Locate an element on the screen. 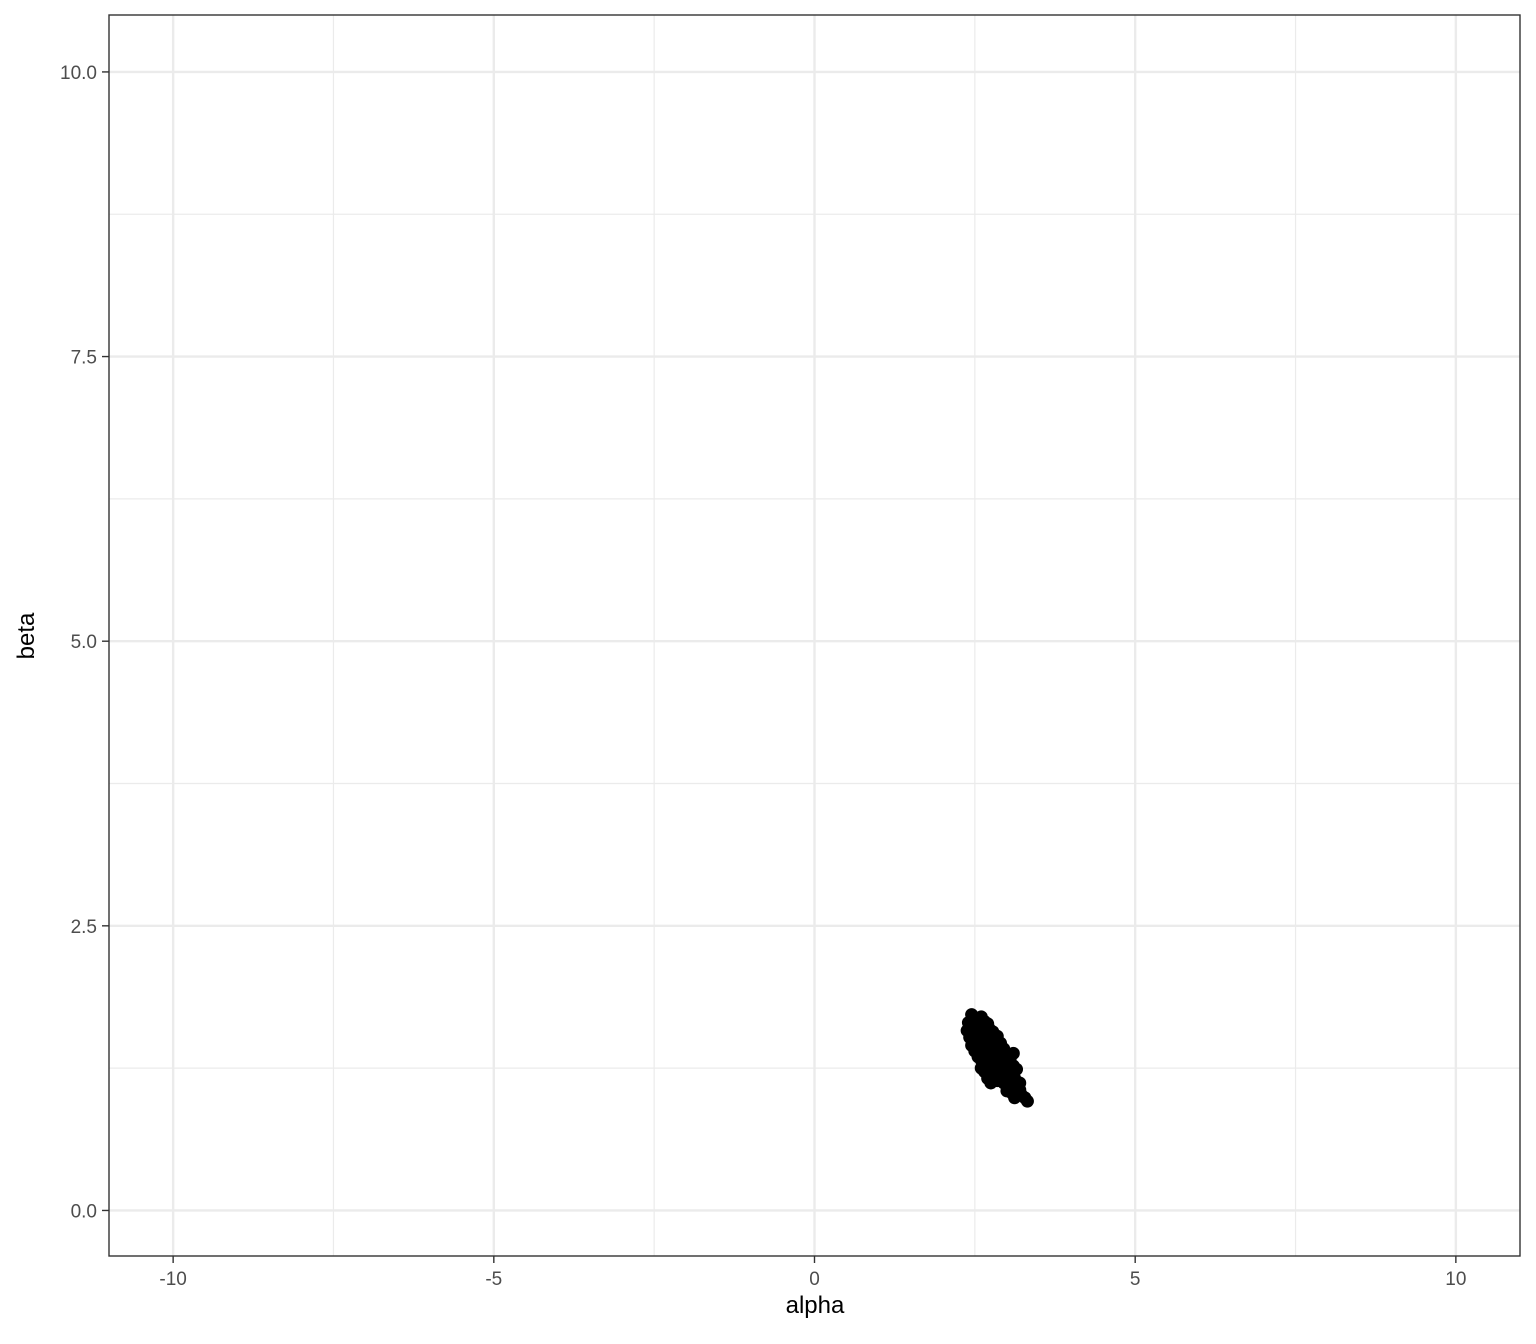  x-axis: -10 -5 0 5 10 is located at coordinates (812, 1273).